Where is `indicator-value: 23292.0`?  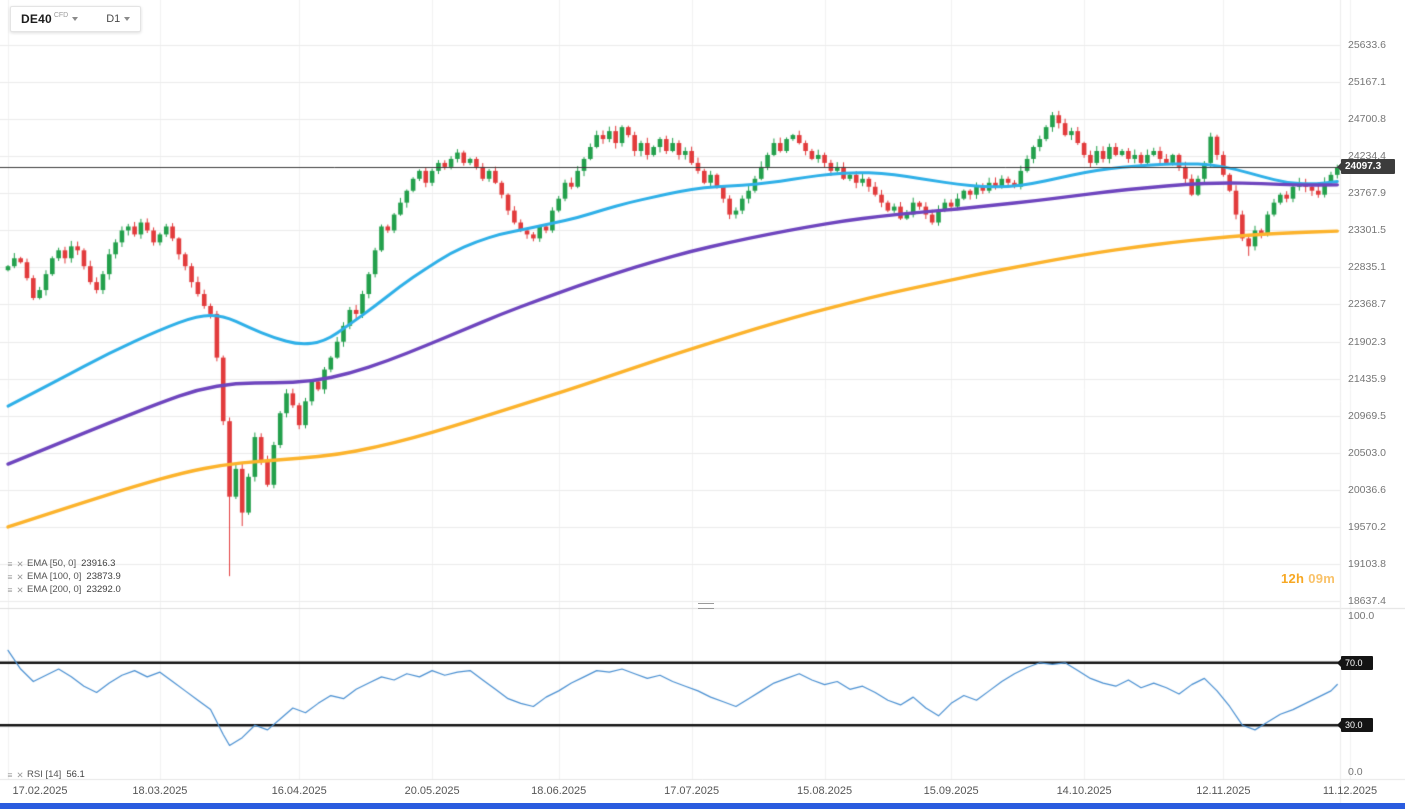
indicator-value: 23292.0 is located at coordinates (103, 589).